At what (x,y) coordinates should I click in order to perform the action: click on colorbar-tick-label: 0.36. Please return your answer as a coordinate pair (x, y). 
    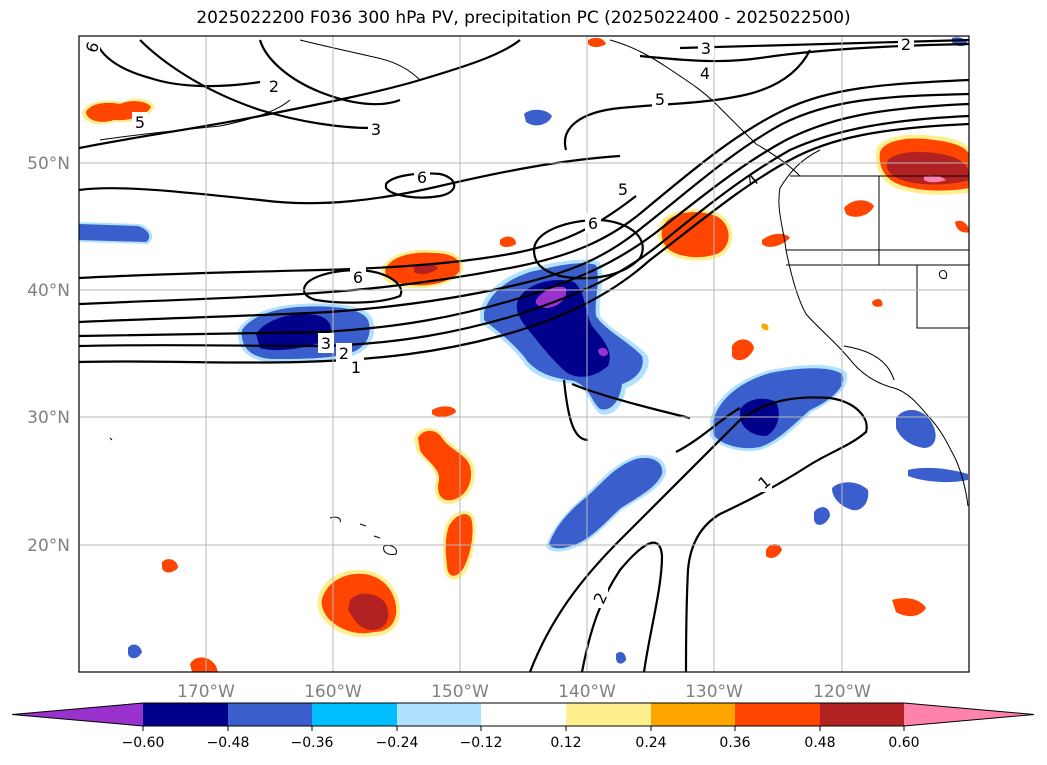
    Looking at the image, I should click on (734, 743).